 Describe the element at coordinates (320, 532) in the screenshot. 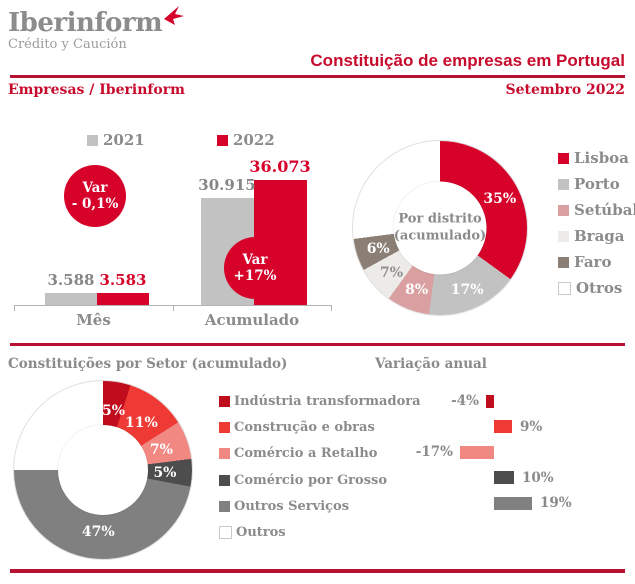

I see `legend-item-outros: Outros` at that location.